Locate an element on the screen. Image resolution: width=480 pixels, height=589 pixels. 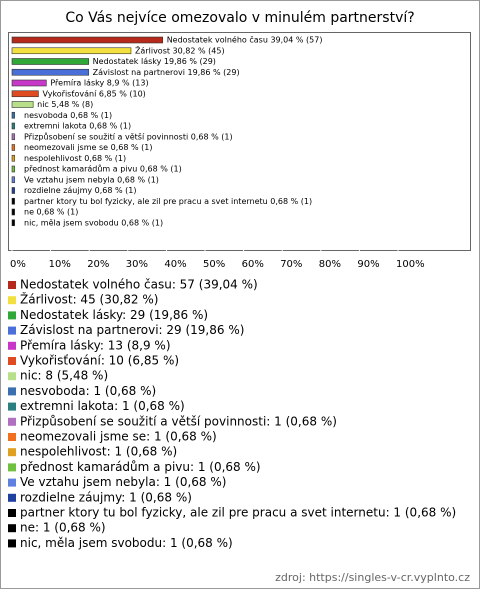
legend-label: nic: 8 (5,48 %) is located at coordinates (64, 376).